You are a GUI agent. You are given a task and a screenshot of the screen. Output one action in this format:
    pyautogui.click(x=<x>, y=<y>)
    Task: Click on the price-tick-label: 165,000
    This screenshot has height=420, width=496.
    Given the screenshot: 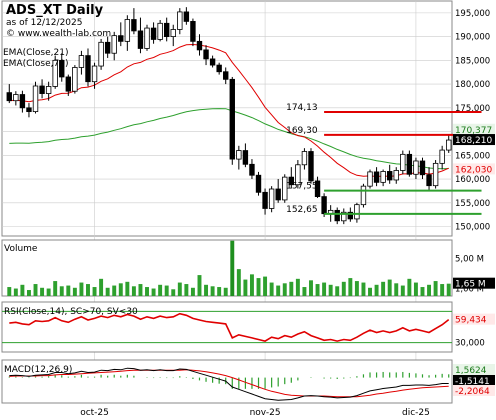 What is the action you would take?
    pyautogui.click(x=472, y=156)
    